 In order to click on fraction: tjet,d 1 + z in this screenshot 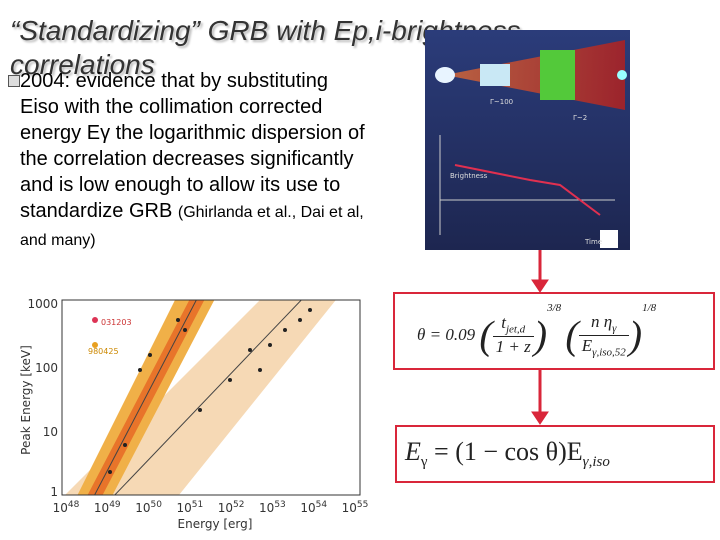, I will do `click(513, 334)`.